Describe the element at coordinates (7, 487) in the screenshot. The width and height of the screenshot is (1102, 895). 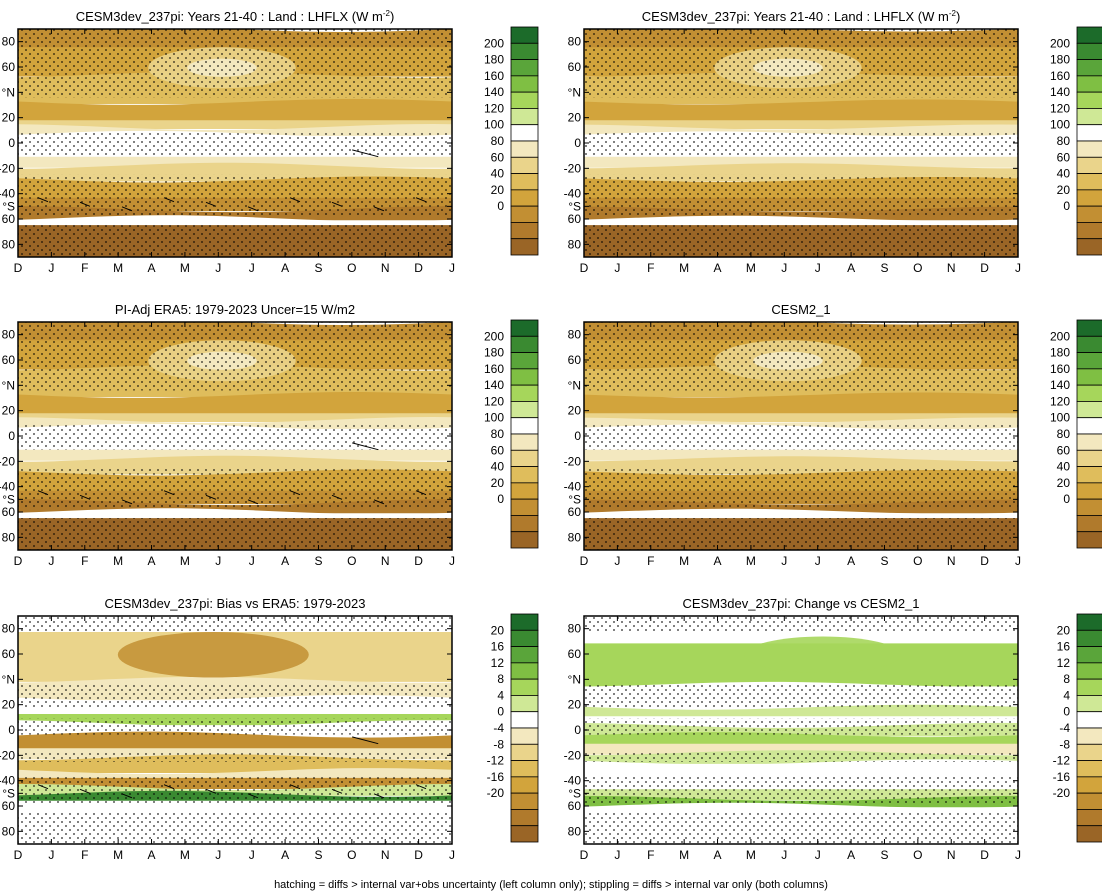
I see `y-tick-label: -40` at that location.